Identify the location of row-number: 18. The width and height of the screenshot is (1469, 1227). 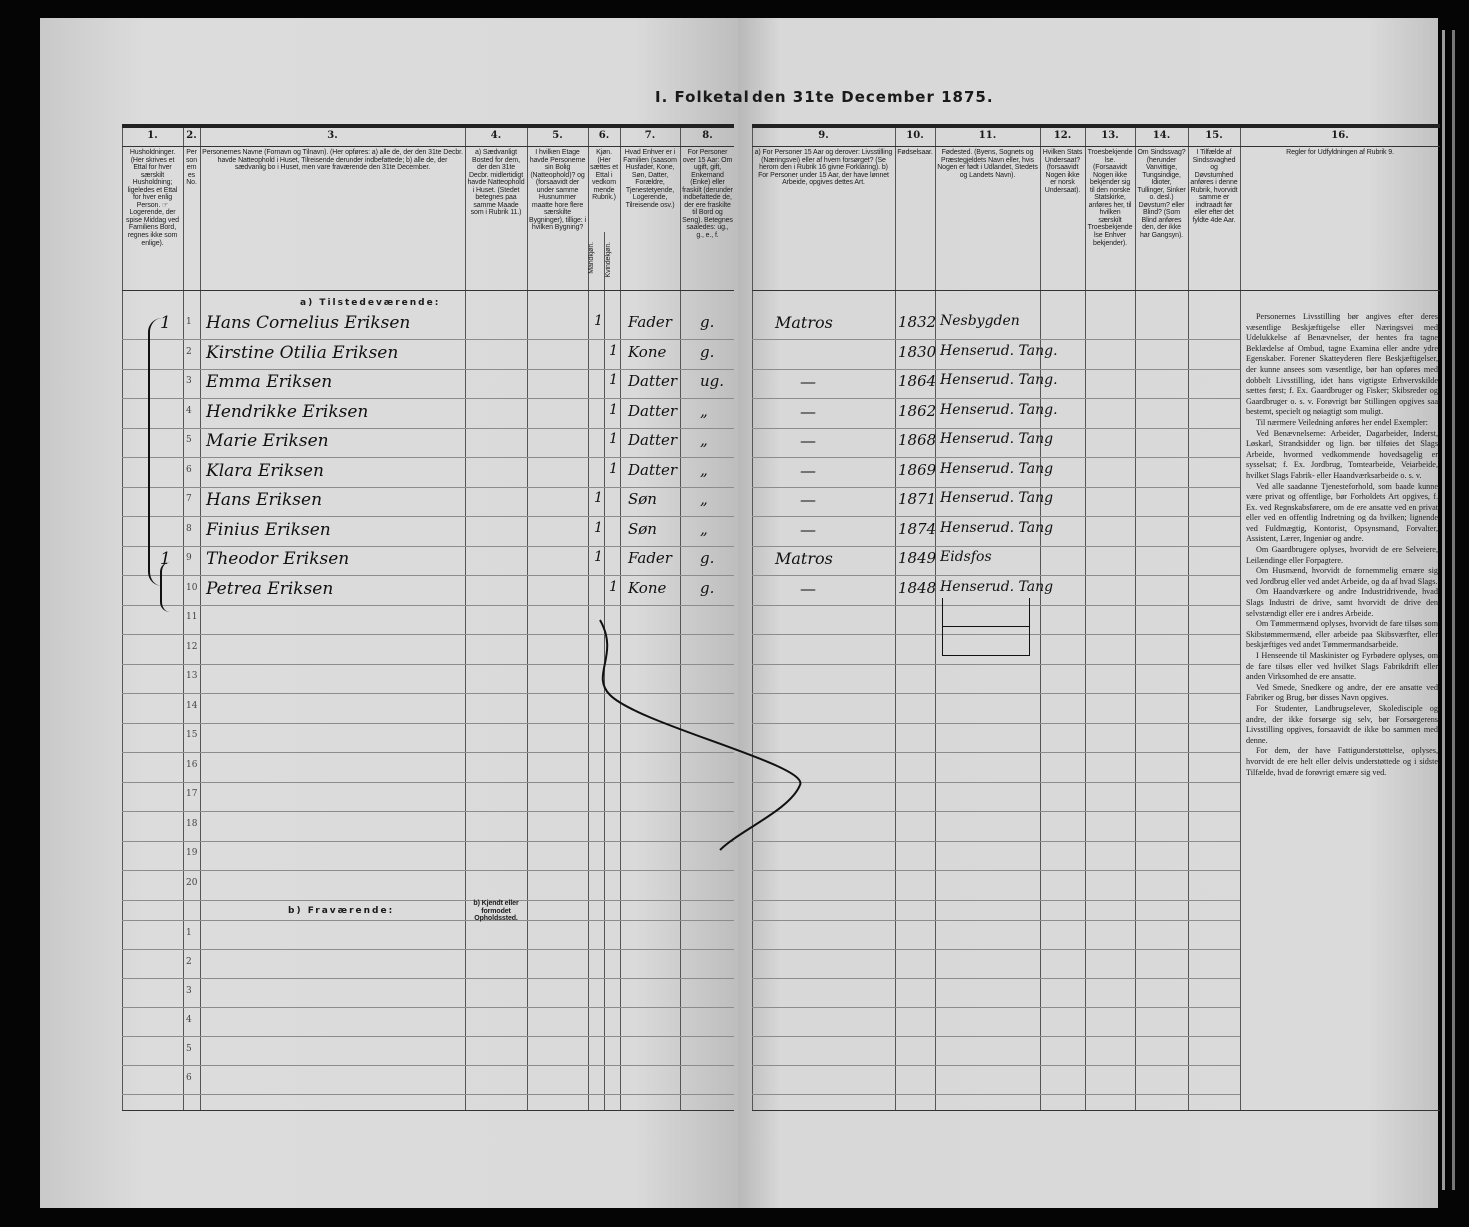
(192, 823).